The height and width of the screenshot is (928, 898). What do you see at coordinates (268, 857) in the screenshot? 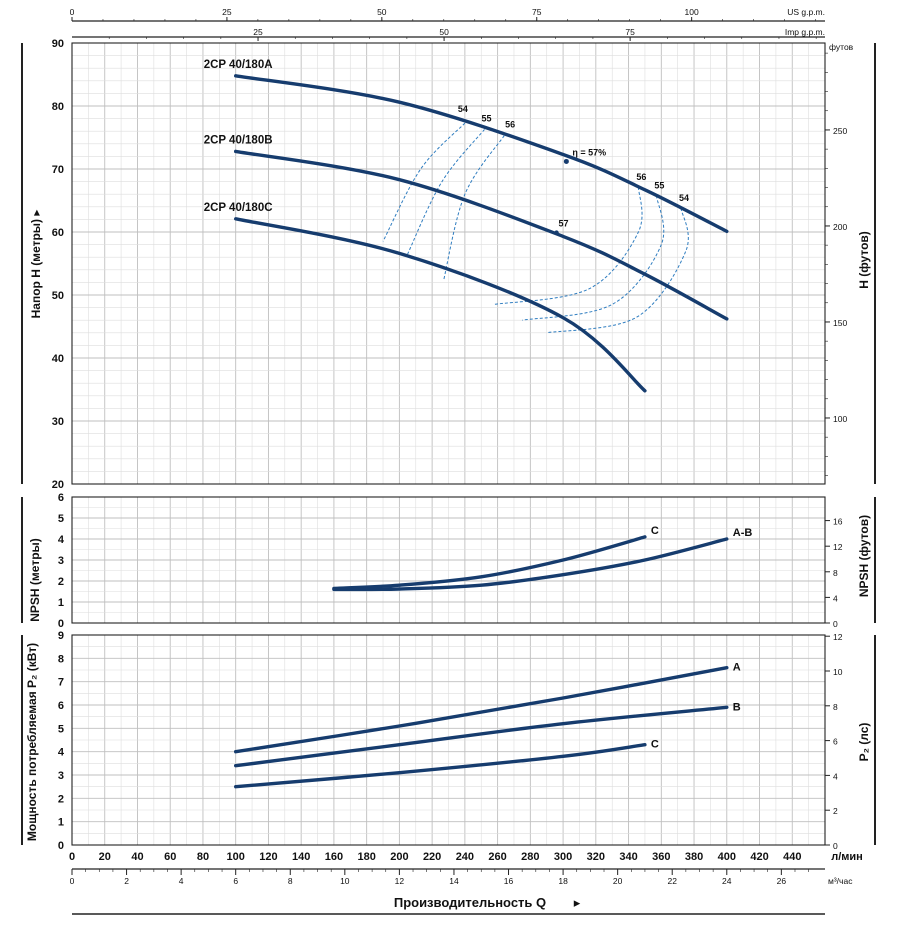
I see `lpm-tick-label: 120` at bounding box center [268, 857].